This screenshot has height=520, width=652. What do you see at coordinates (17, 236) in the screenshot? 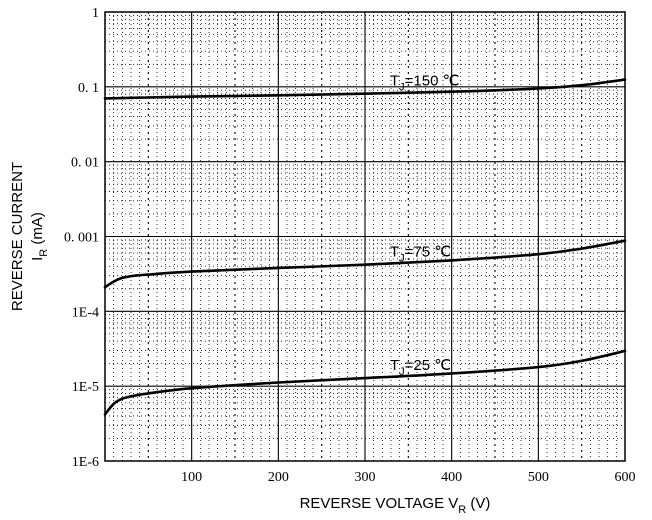
I see `y-axis-title-line1: REVERSE CURRENT` at bounding box center [17, 236].